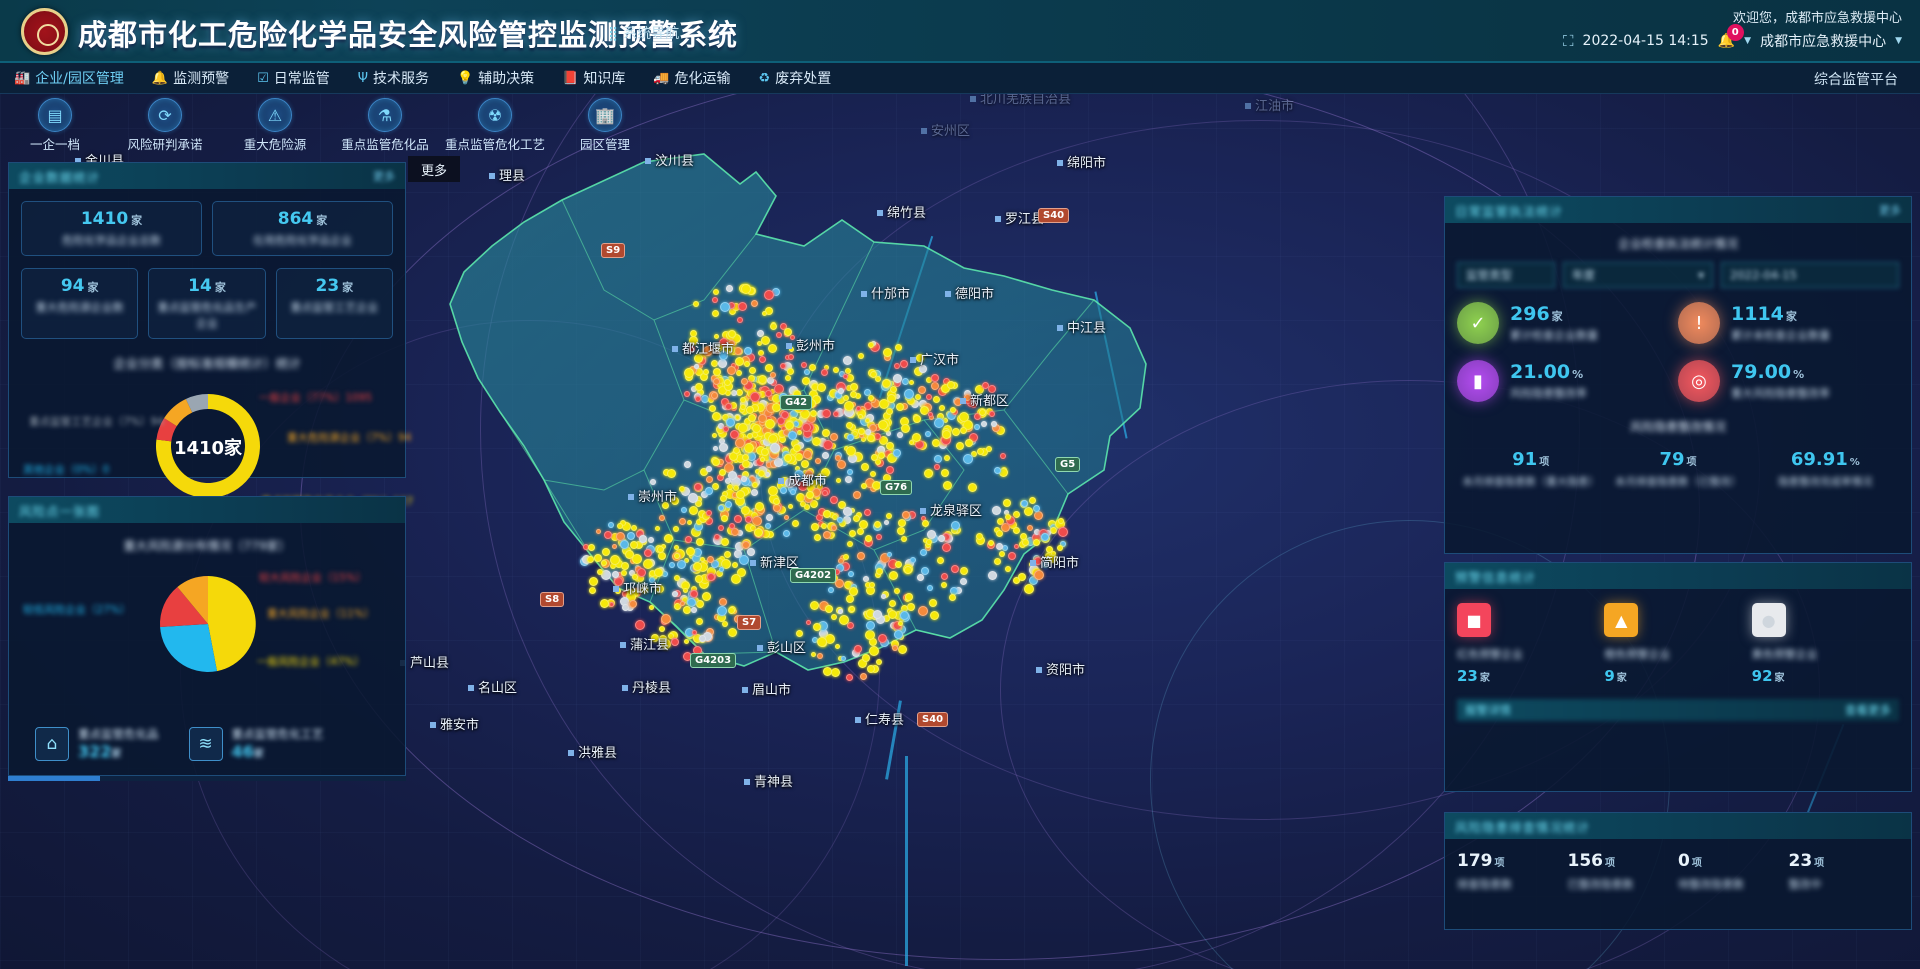  What do you see at coordinates (1638, 275) in the screenshot?
I see `period-select: 年度 ▾` at bounding box center [1638, 275].